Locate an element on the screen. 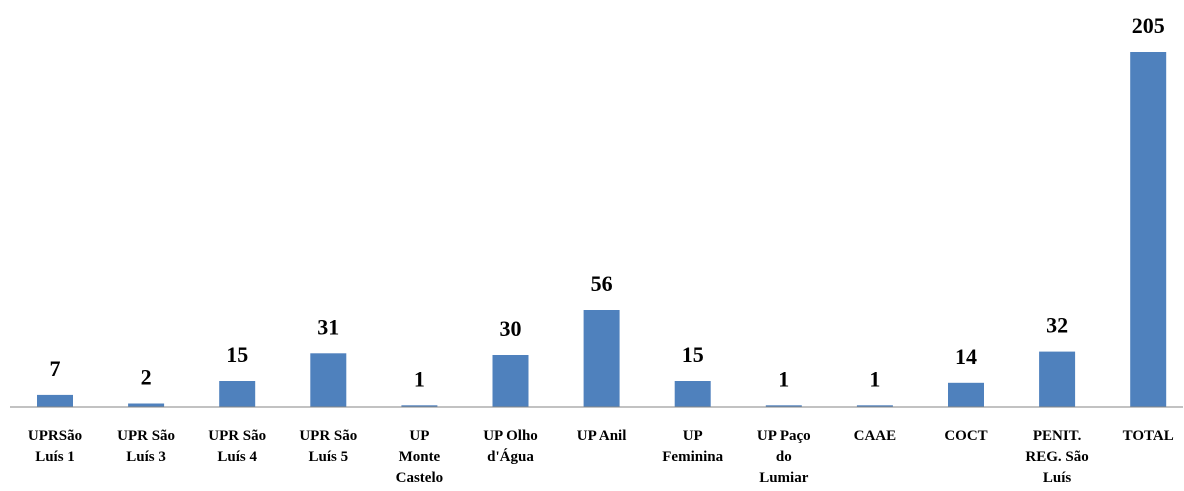 This screenshot has height=491, width=1184. value-label-0: 7 is located at coordinates (55, 368).